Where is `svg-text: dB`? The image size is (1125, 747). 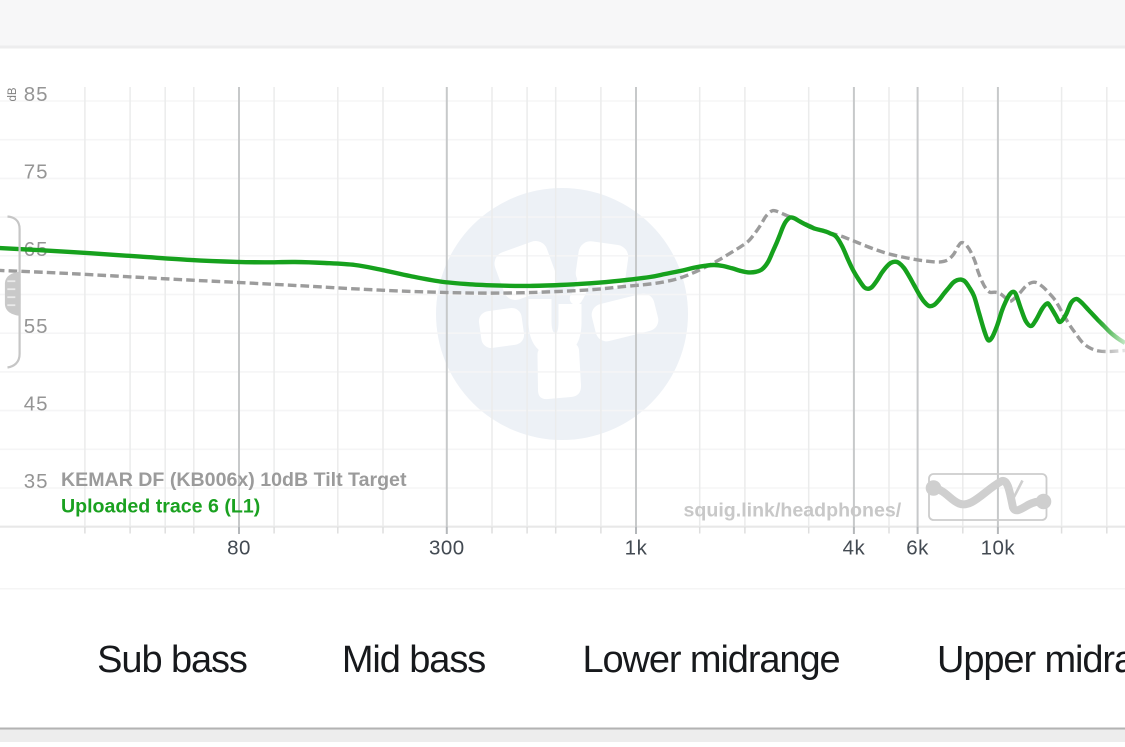
svg-text: dB is located at coordinates (13, 94).